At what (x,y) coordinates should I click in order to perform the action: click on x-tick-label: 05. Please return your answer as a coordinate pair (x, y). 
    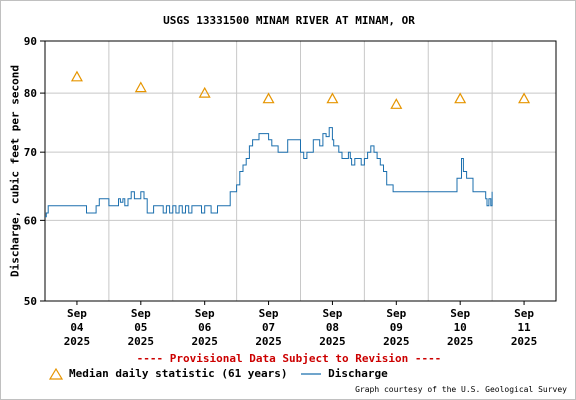
    Looking at the image, I should click on (140, 327).